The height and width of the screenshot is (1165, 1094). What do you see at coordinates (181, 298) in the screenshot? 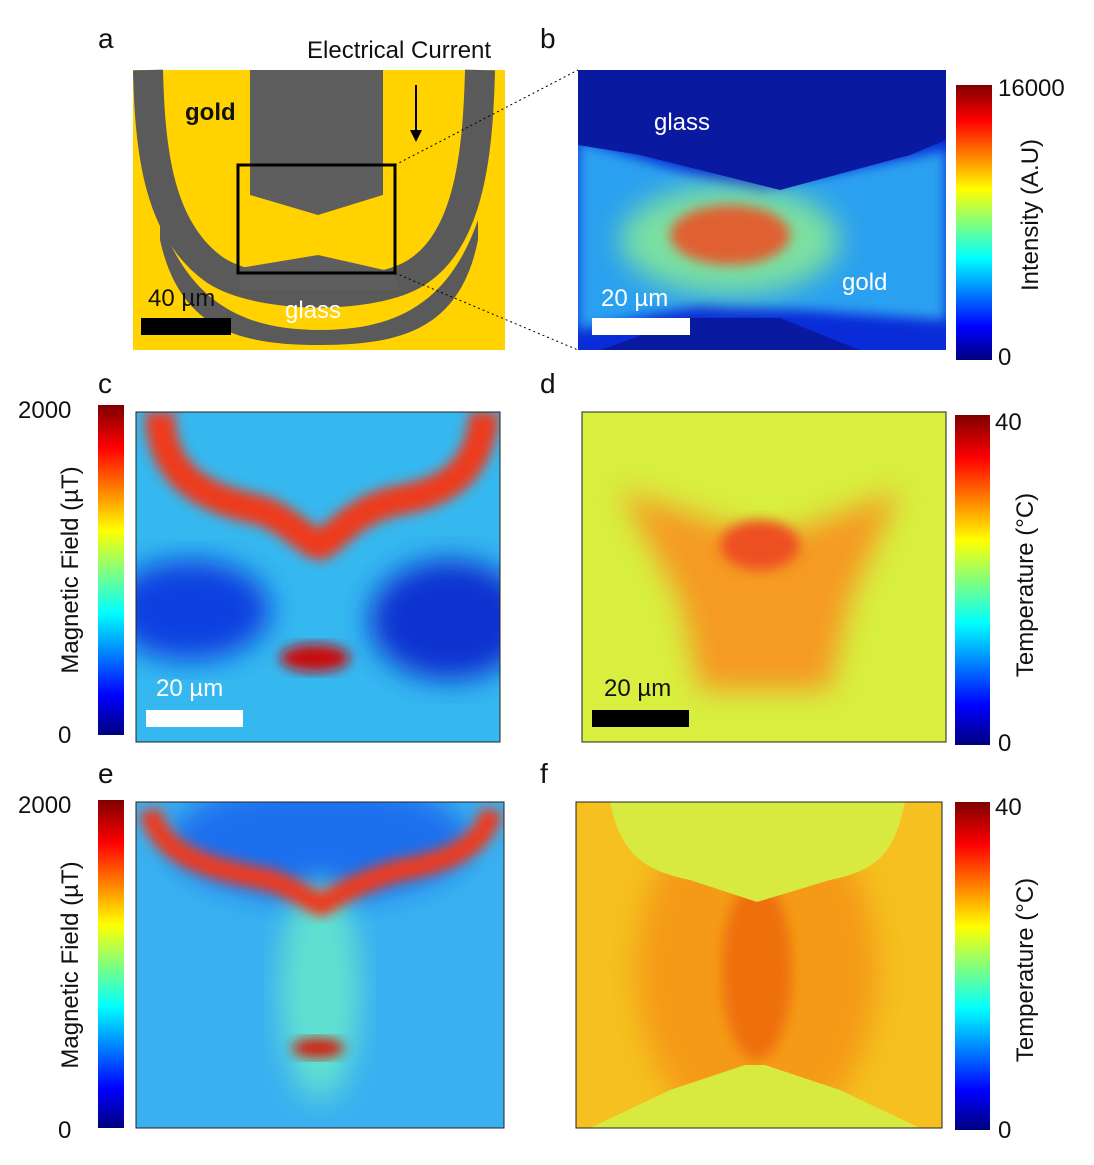
I see `scale-label: 40 µm` at bounding box center [181, 298].